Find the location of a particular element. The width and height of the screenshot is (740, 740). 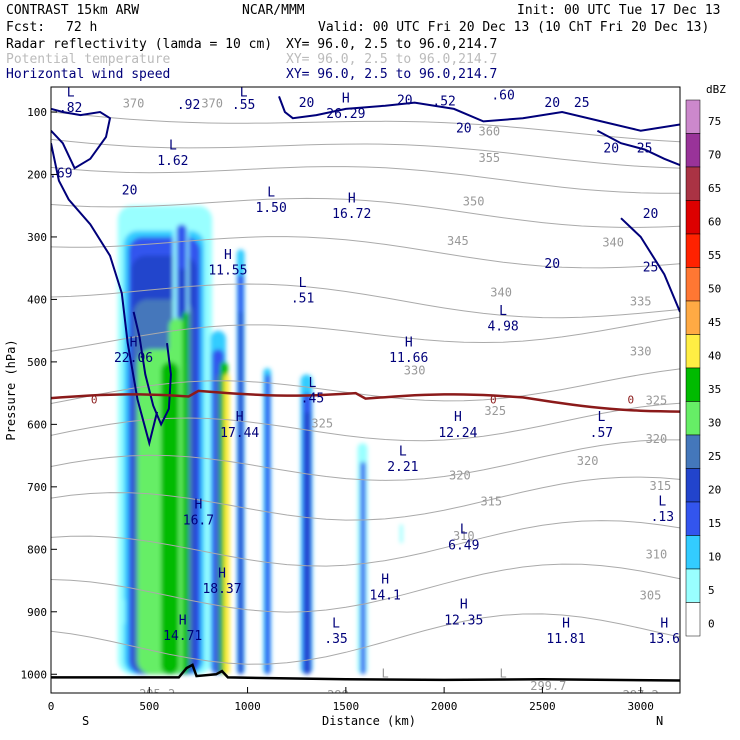

model-title: CONTRAST 15km ARW is located at coordinates (72, 10).